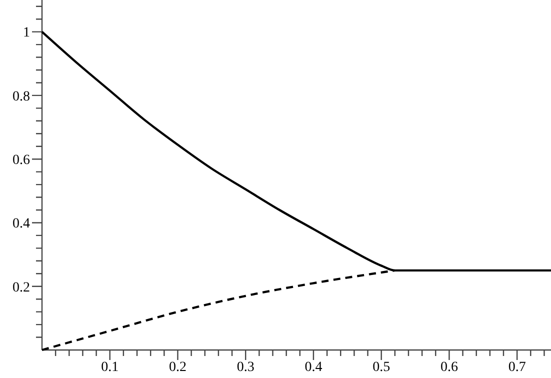  Describe the element at coordinates (21, 288) in the screenshot. I see `y-tick-label: 0.2` at that location.